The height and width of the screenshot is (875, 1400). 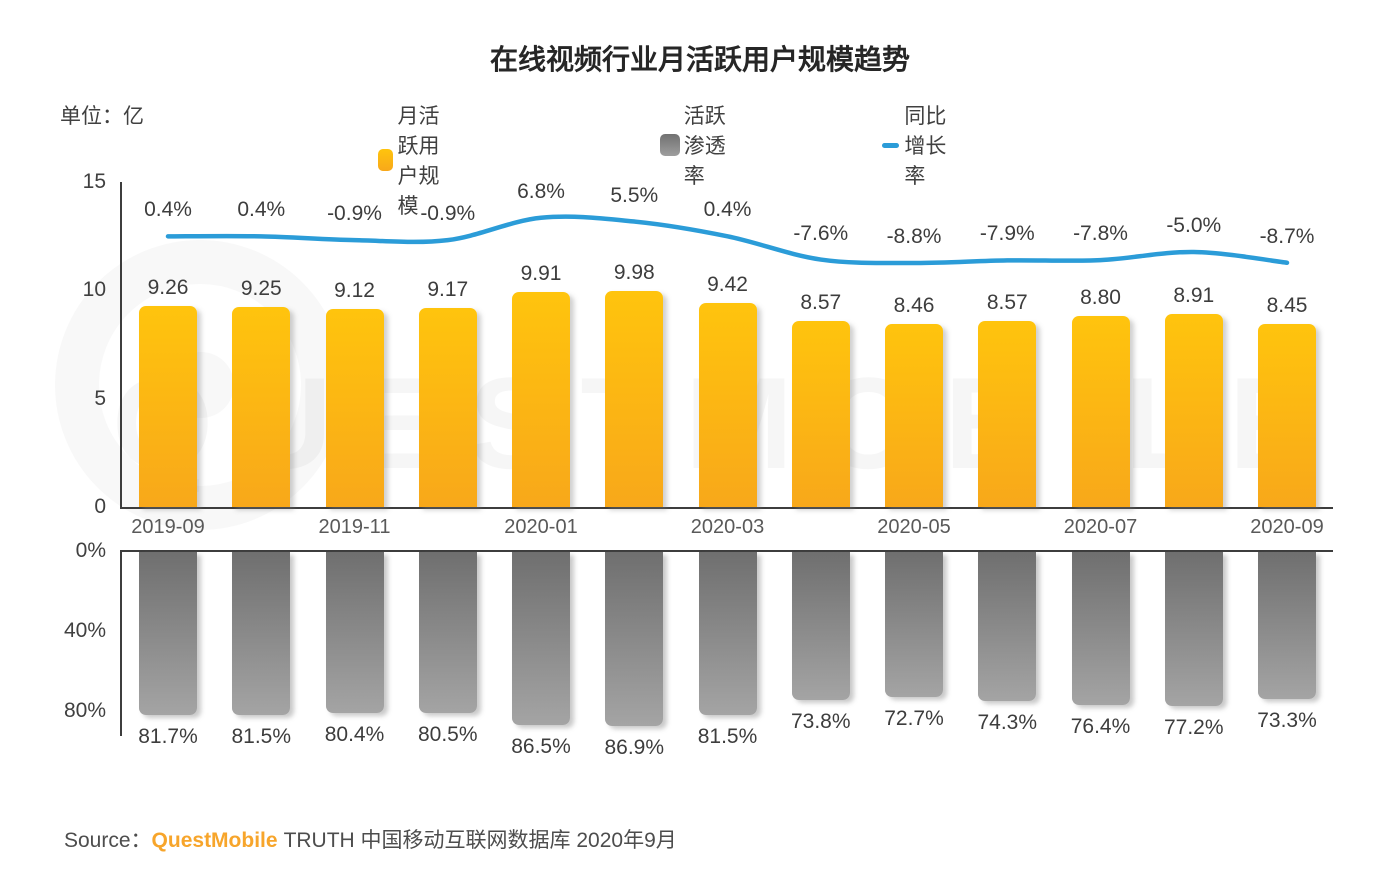 I want to click on mau-value-label: 8.45, so click(x=1287, y=305).